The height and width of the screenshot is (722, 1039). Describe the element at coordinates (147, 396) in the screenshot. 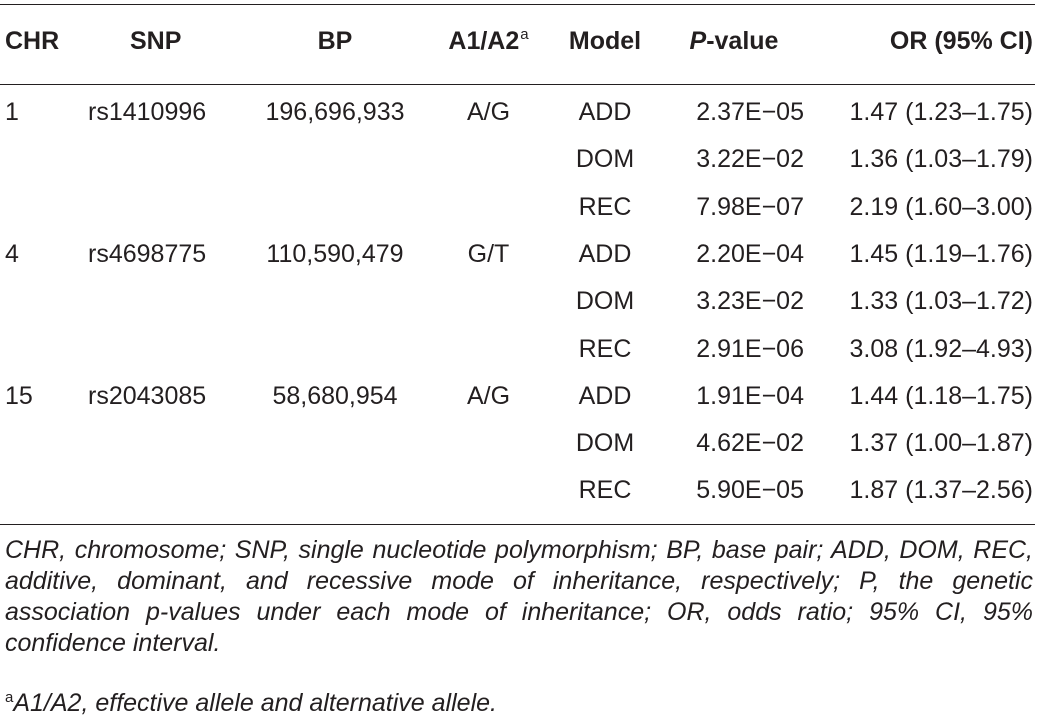

I see `cell-snp: rs2043085` at that location.